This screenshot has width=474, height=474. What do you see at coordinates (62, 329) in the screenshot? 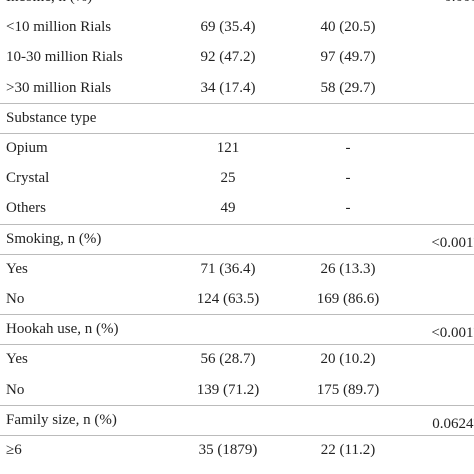
I see `row-label: Hookah use, n (%)` at bounding box center [62, 329].